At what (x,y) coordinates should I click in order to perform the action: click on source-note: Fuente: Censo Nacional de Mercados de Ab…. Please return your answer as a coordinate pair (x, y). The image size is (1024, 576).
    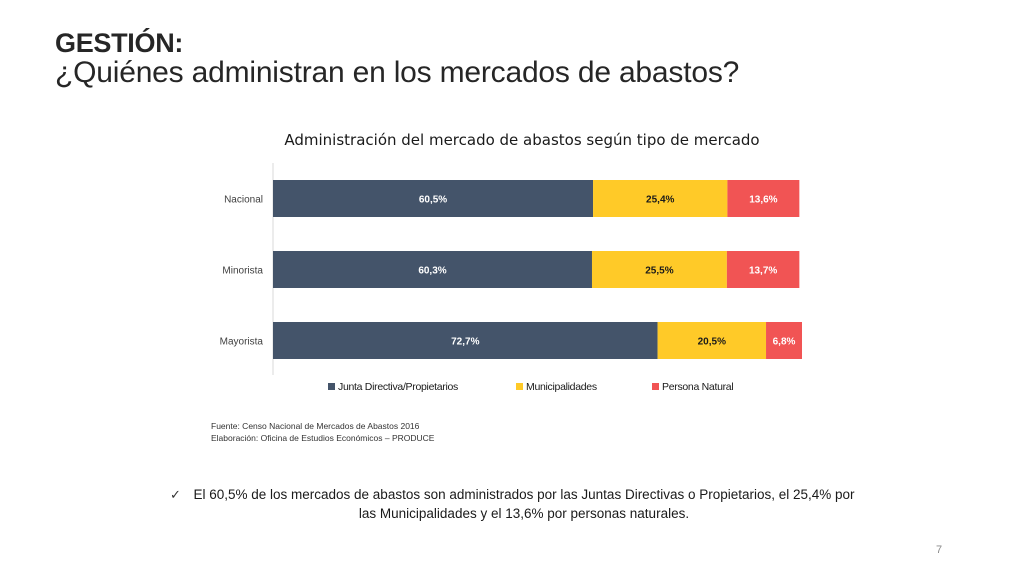
    Looking at the image, I should click on (322, 432).